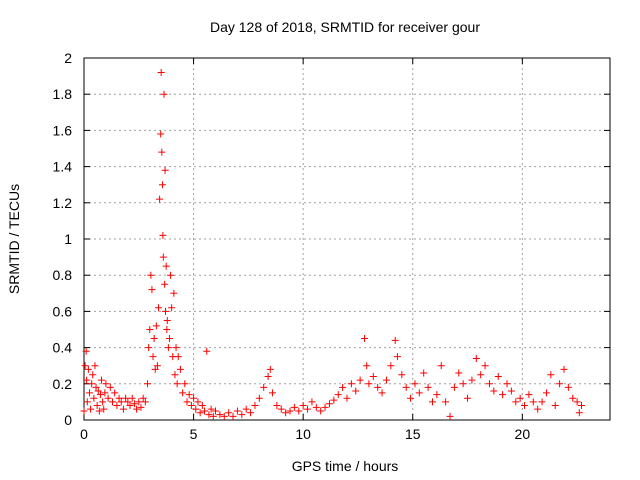  What do you see at coordinates (84, 434) in the screenshot?
I see `x-tick-label: 0` at bounding box center [84, 434].